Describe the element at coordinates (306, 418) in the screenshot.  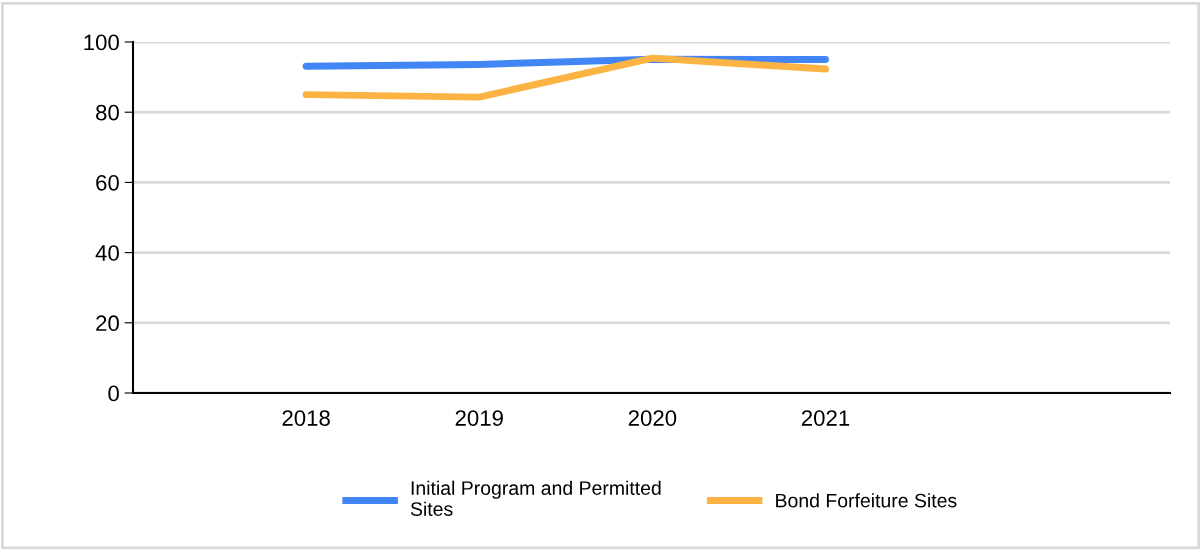
I see `x-tick-label: 2018` at that location.